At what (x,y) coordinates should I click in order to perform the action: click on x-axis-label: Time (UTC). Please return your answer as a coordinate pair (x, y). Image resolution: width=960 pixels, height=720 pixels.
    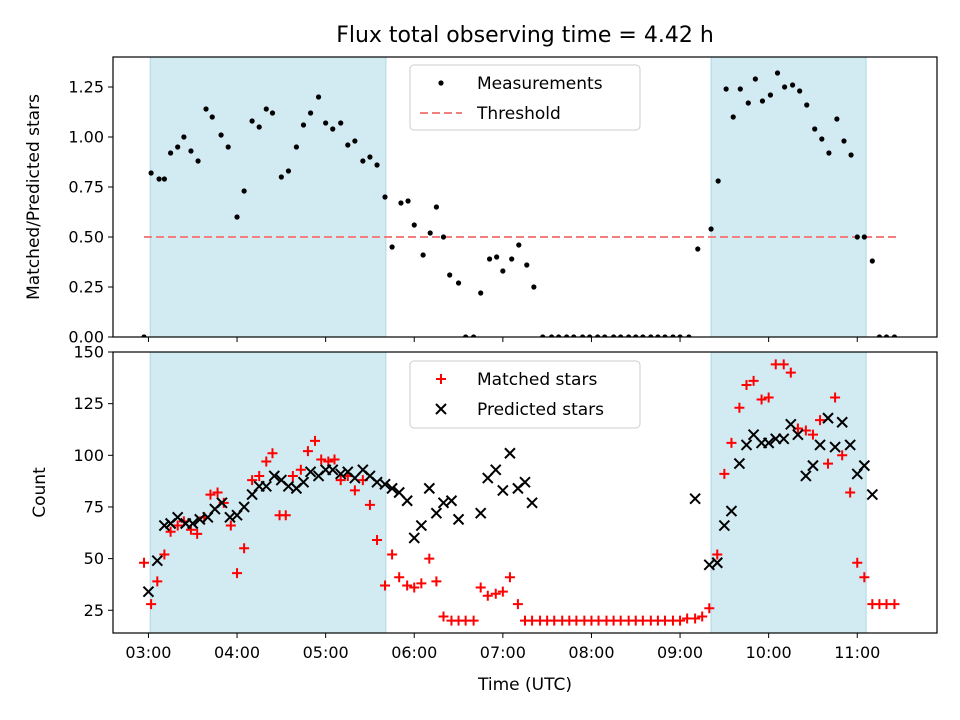
    Looking at the image, I should click on (524, 685).